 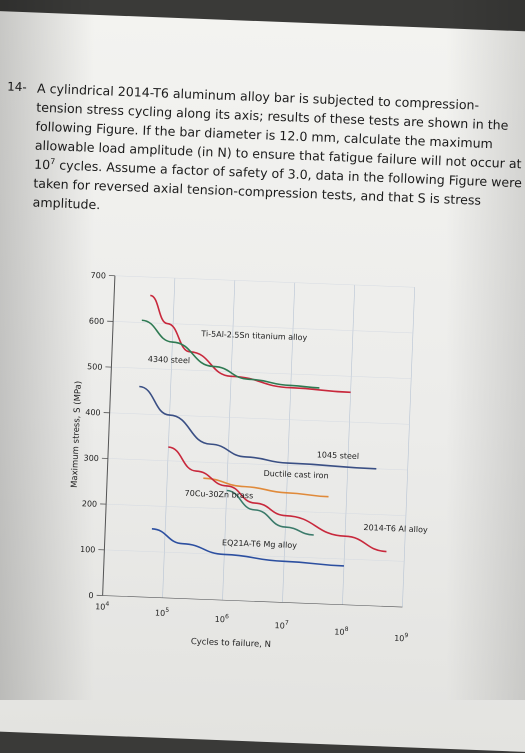 I want to click on y-tick-label: 0, so click(x=90, y=595).